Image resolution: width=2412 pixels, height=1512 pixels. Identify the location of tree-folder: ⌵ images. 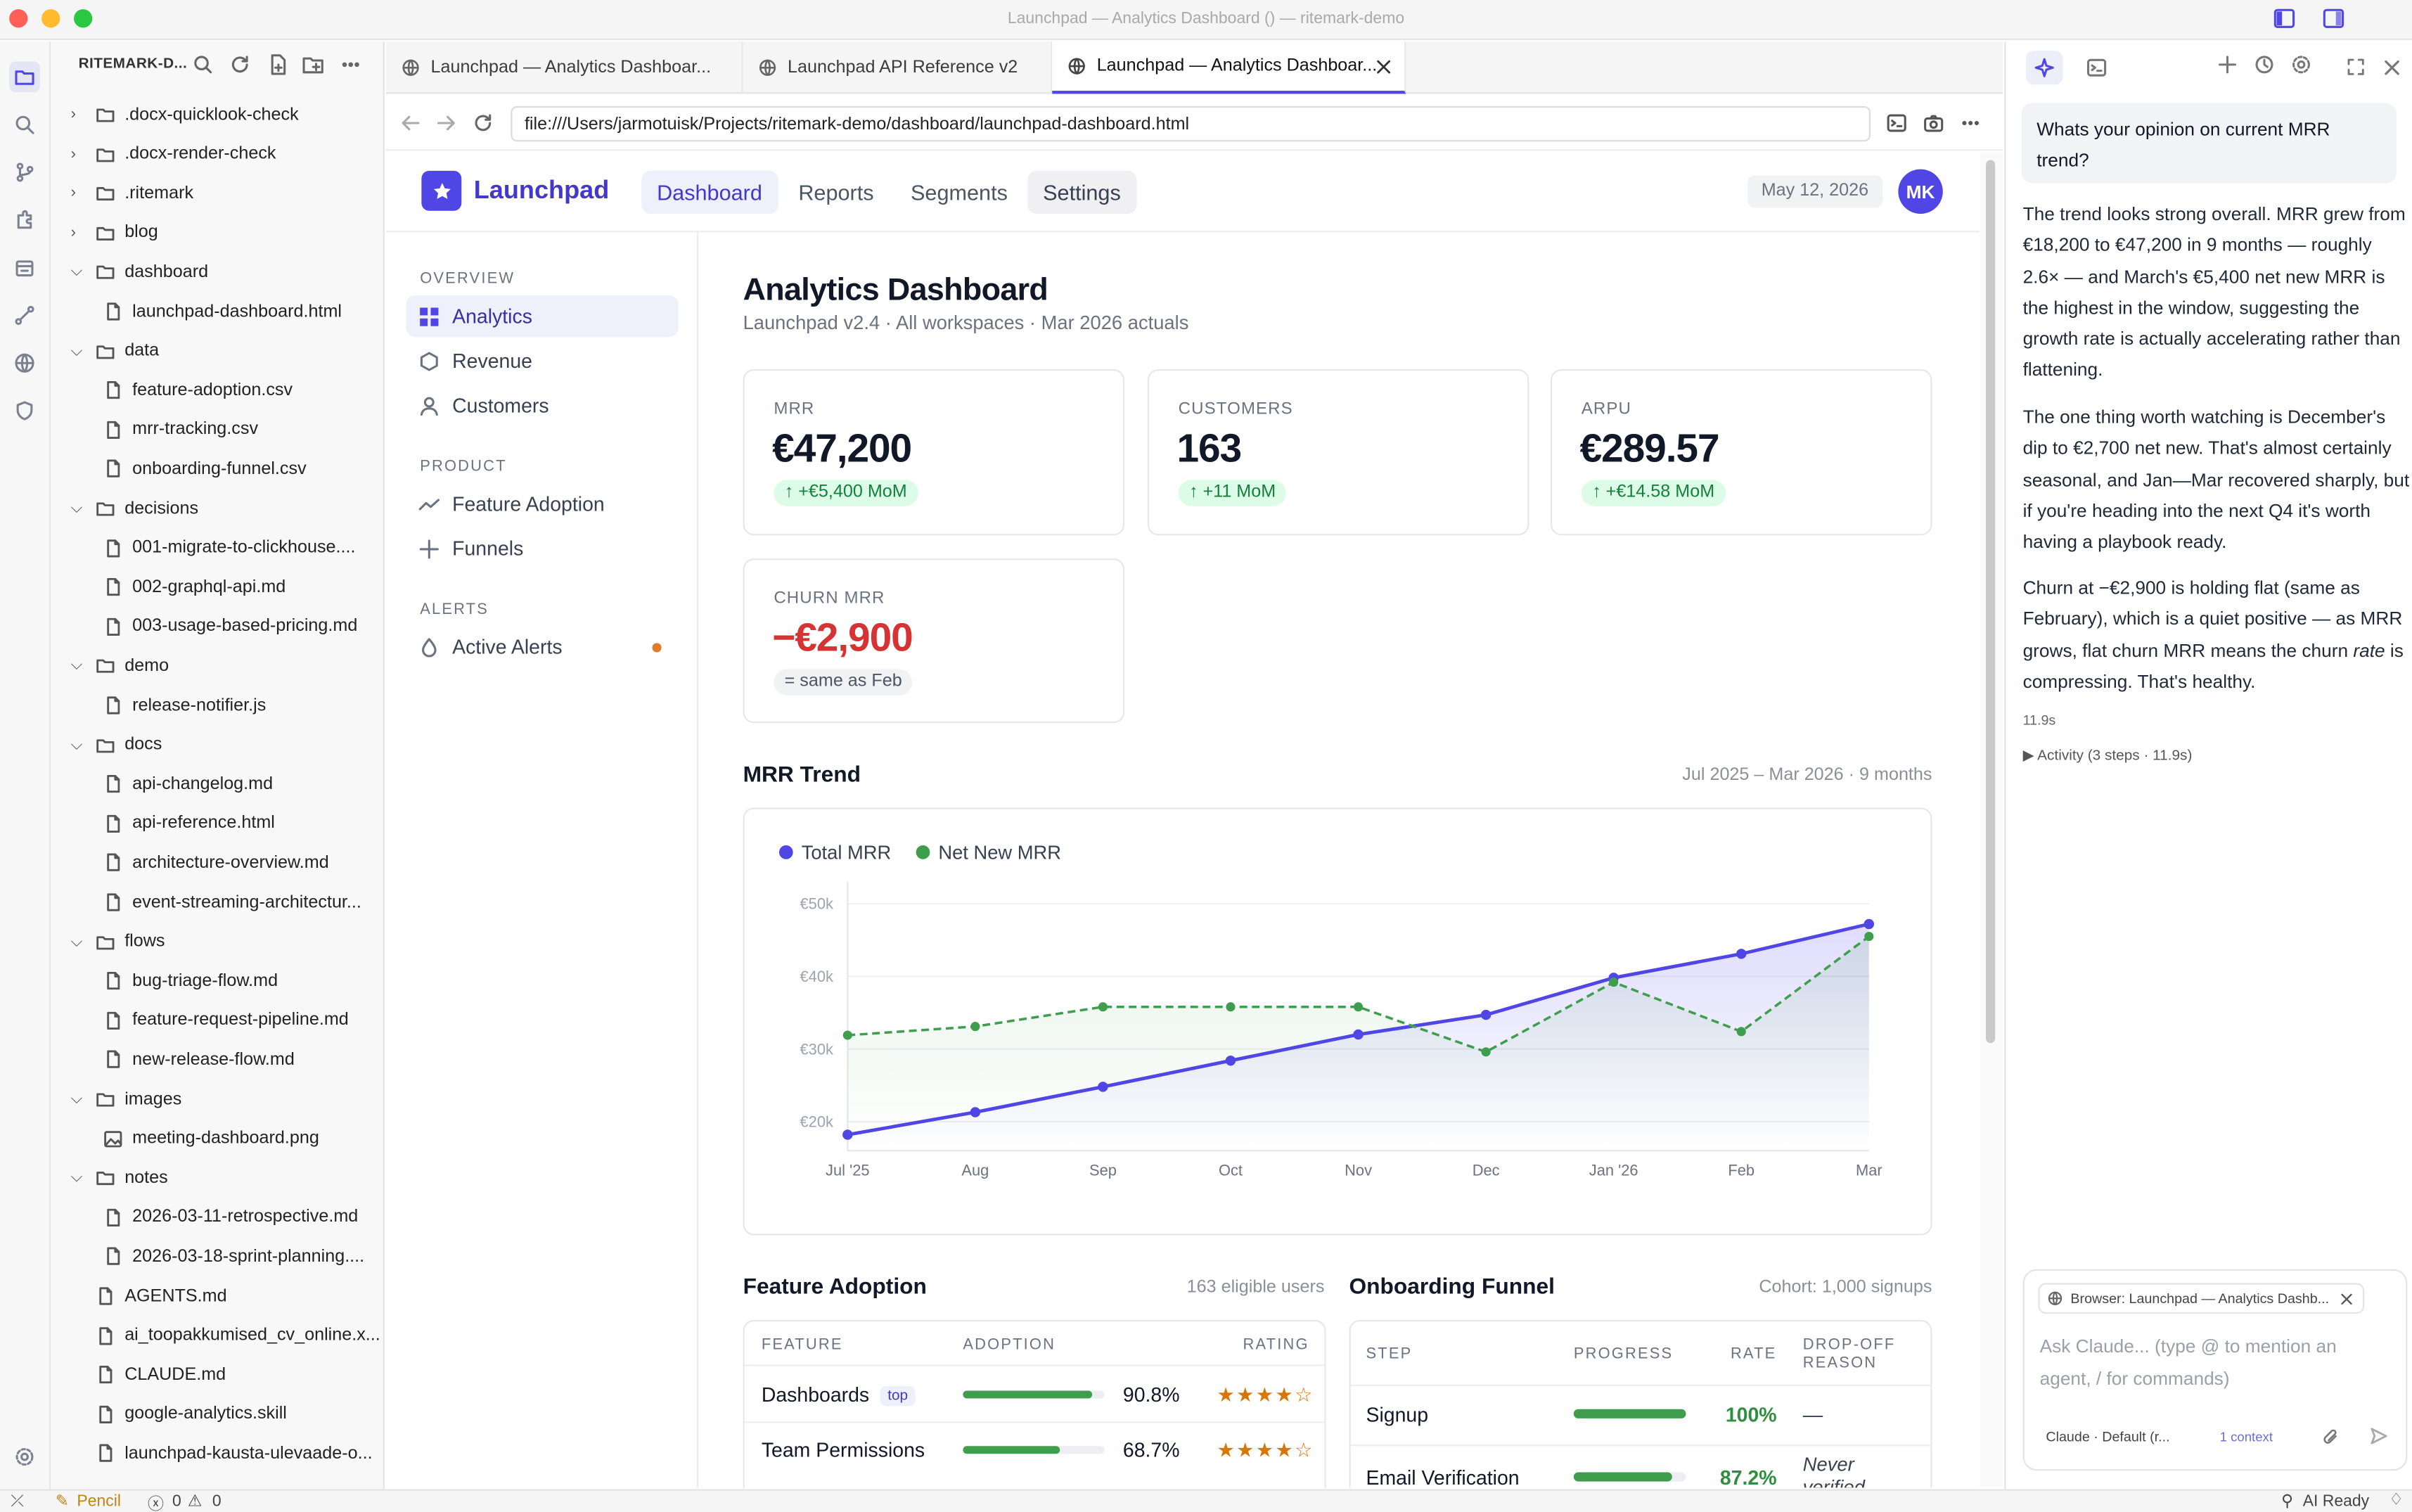
(217, 1099).